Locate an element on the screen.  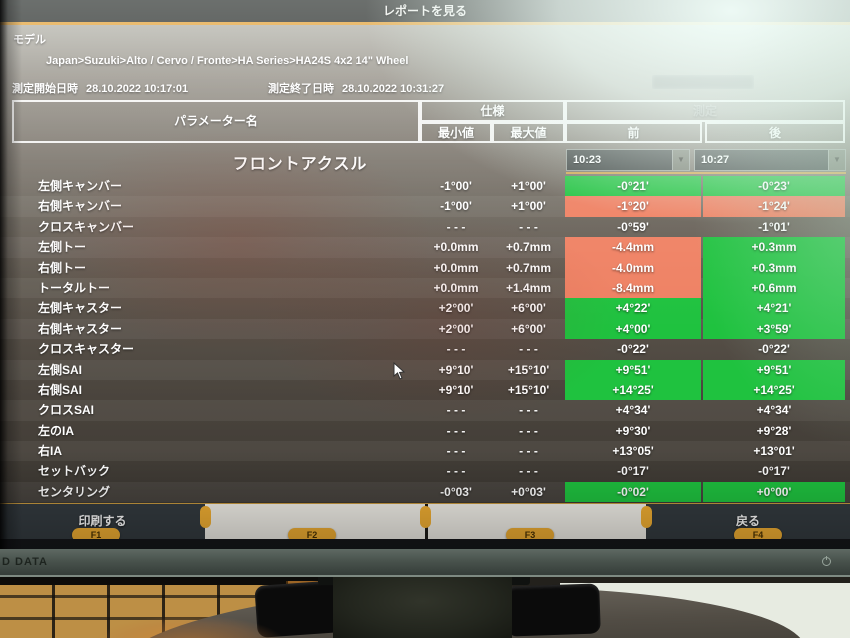
column-header-measured: 測定 is located at coordinates (705, 111).